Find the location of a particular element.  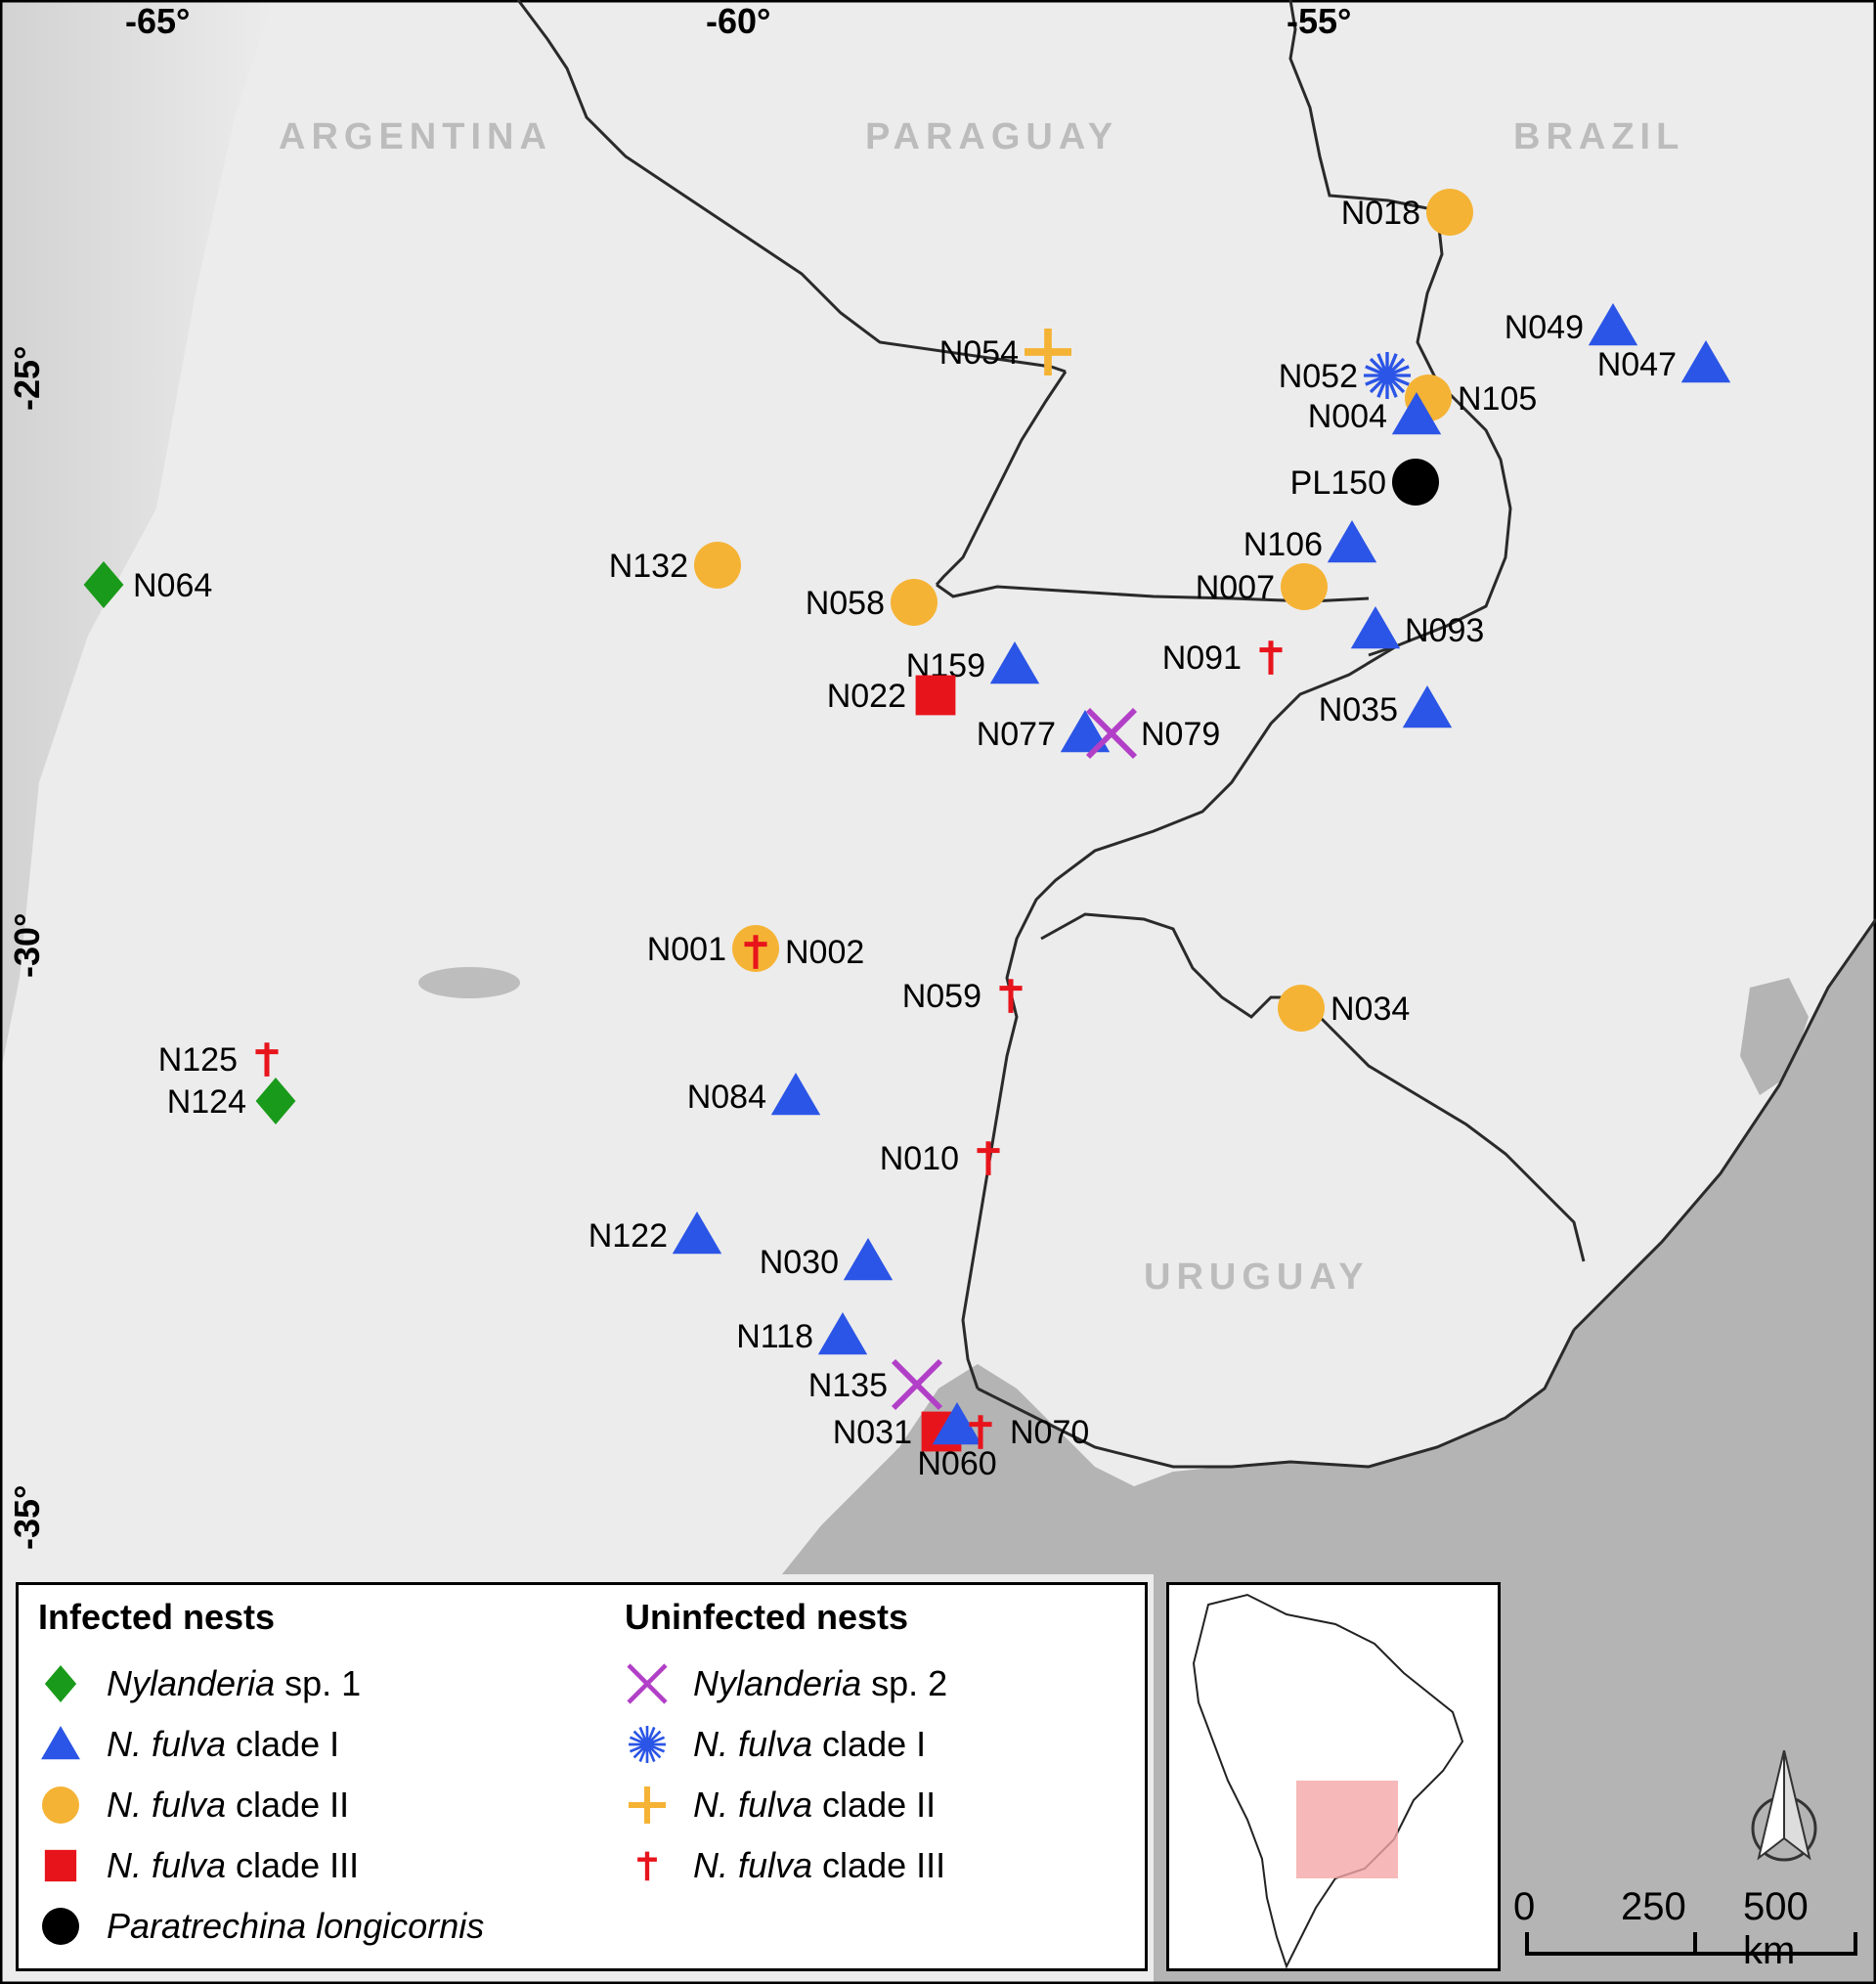

site-marker-n002 is located at coordinates (755, 952).